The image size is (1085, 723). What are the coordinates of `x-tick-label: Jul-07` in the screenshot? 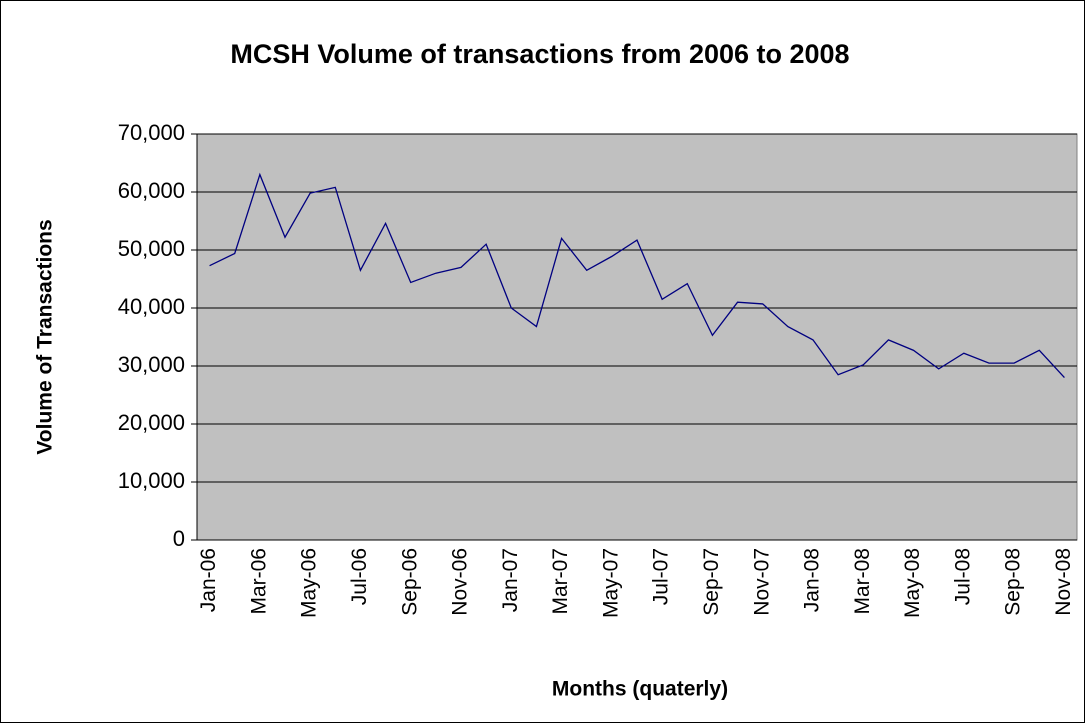 It's located at (661, 576).